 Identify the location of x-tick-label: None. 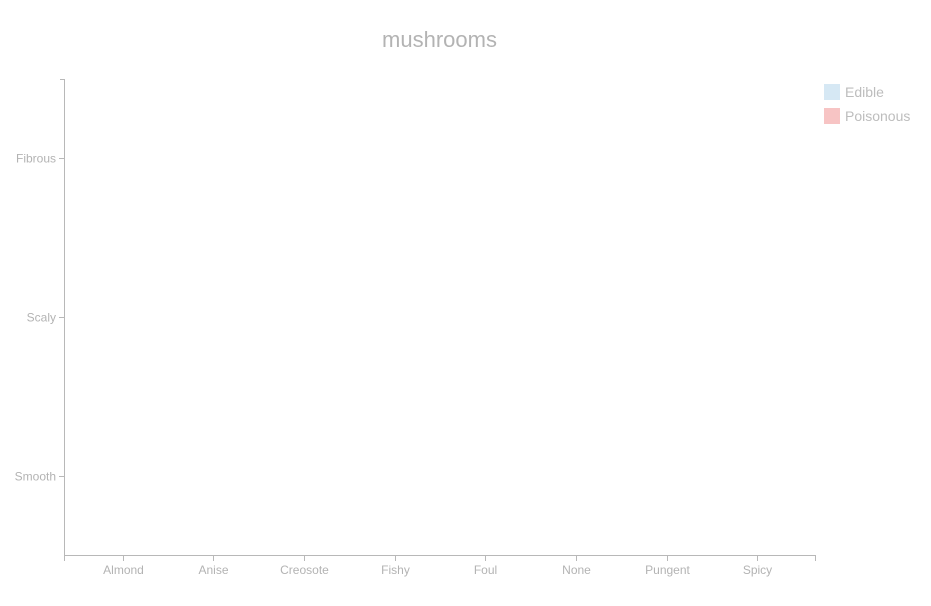
(576, 570).